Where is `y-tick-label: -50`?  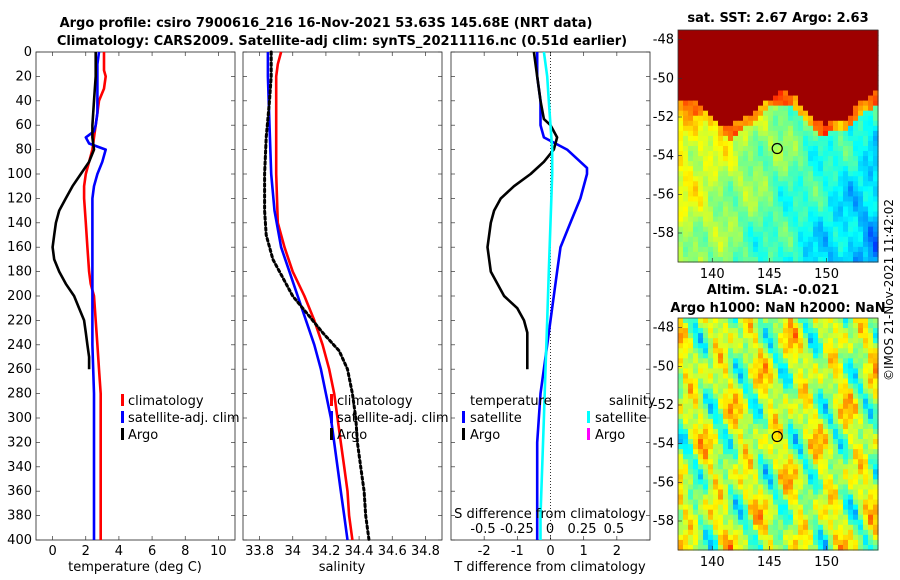
y-tick-label: -50 is located at coordinates (663, 366).